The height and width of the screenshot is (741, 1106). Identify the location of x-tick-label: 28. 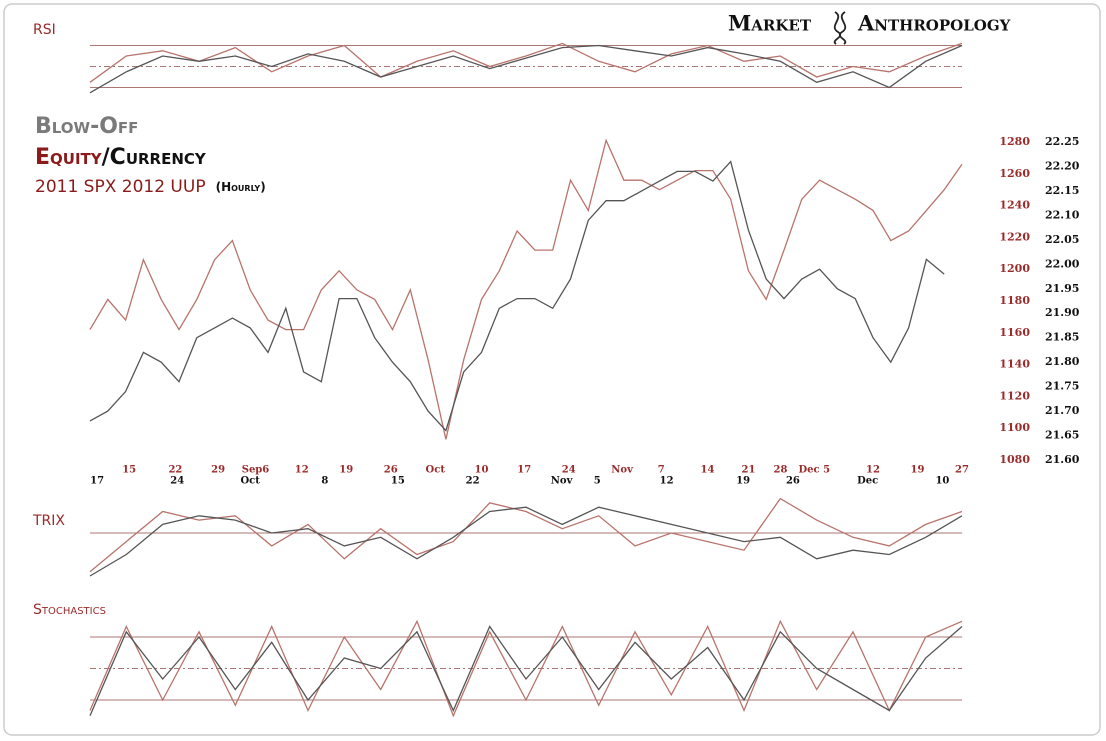
(781, 470).